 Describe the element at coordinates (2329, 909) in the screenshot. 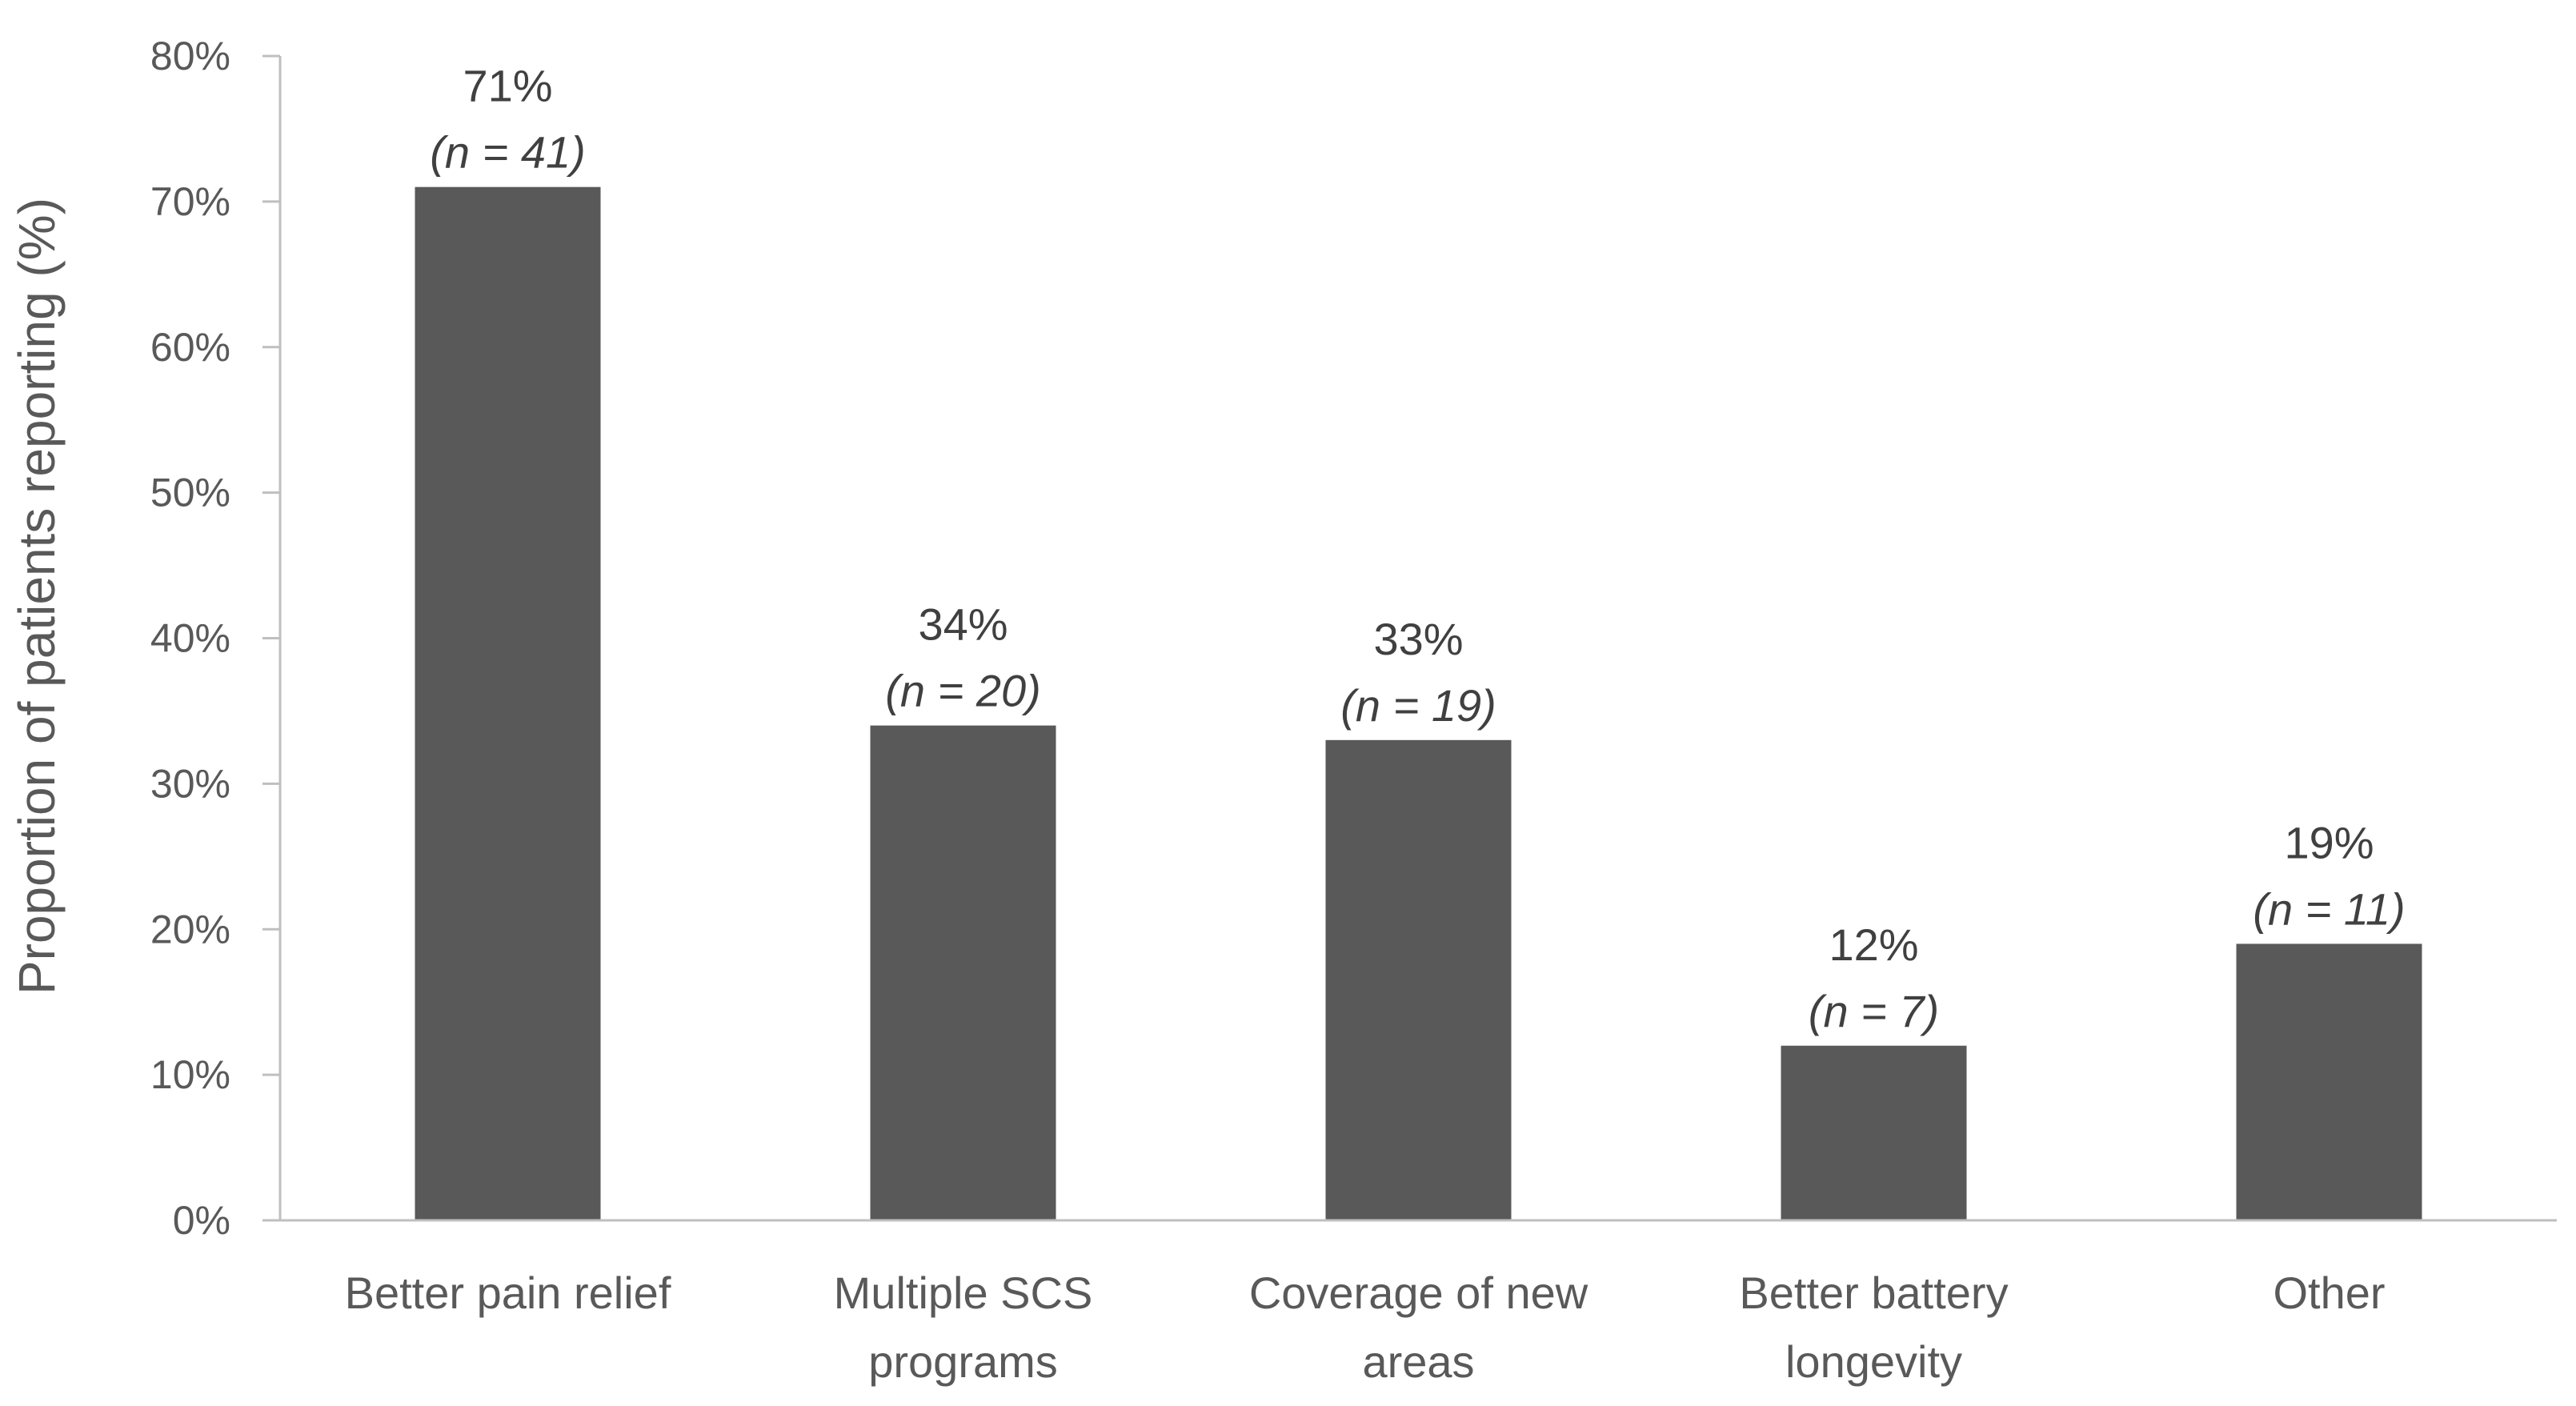

I see `bar-count-label: (n = 11)` at that location.